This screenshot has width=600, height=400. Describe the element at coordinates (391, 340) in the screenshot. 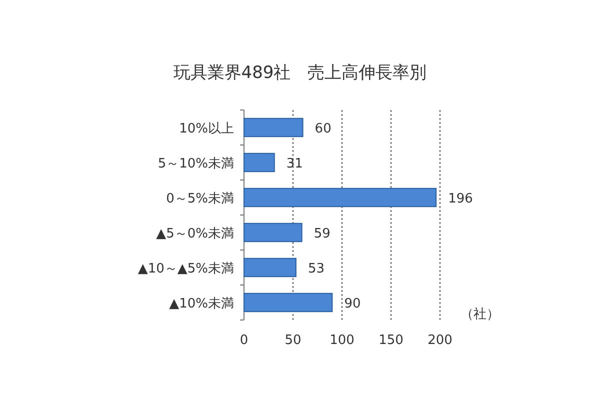

I see `x-tick-label: 150` at that location.